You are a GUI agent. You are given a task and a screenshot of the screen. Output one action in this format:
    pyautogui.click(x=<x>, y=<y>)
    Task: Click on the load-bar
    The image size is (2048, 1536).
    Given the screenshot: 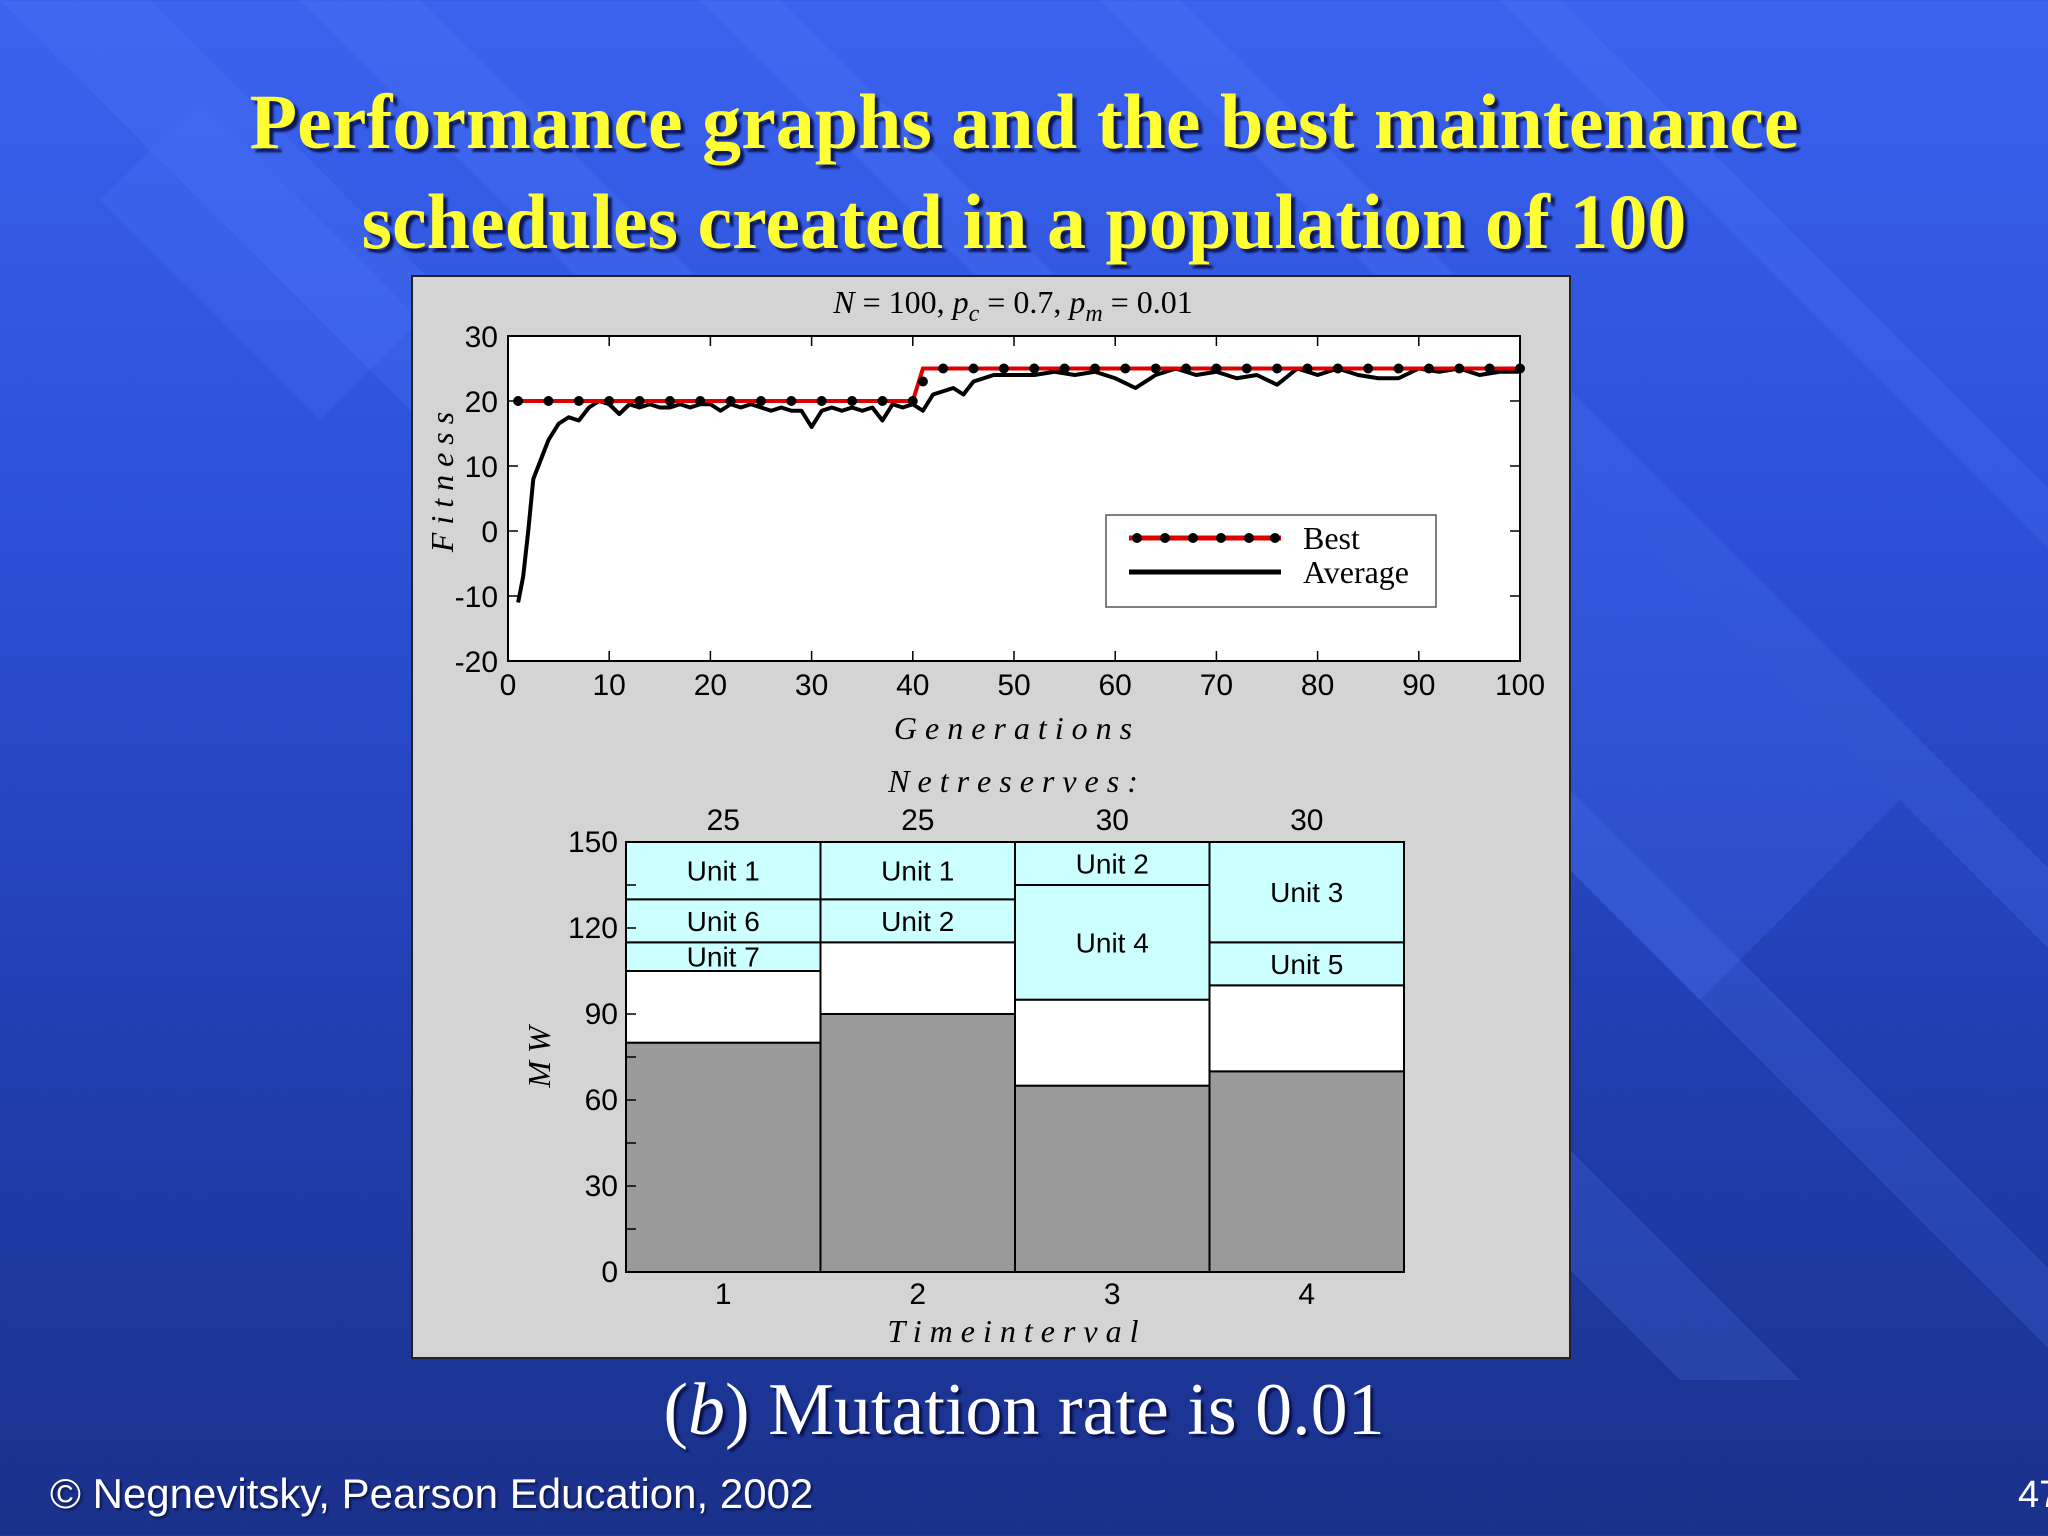 What is the action you would take?
    pyautogui.click(x=1112, y=1179)
    